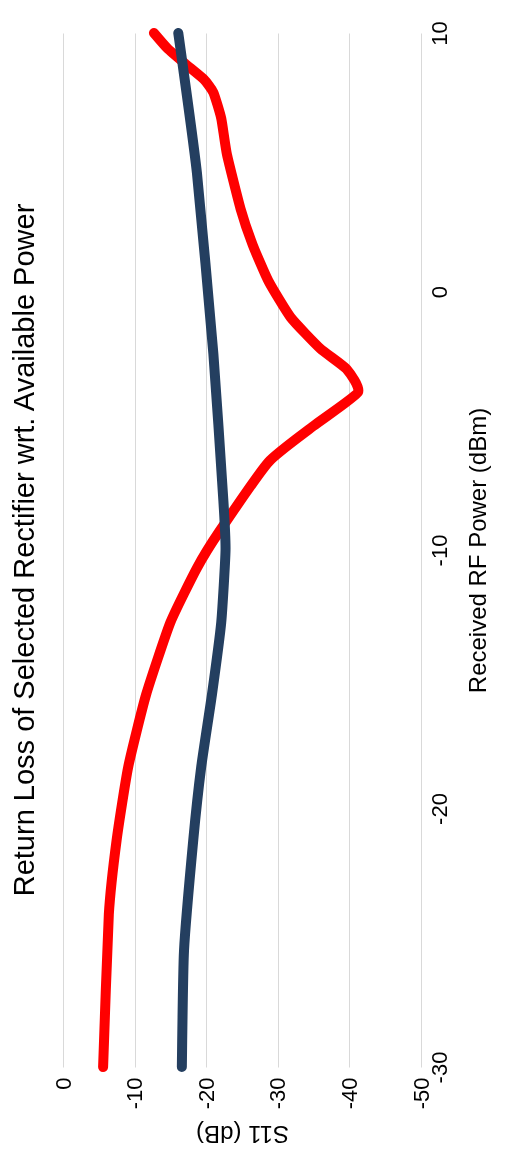 The height and width of the screenshot is (1162, 506). Describe the element at coordinates (135, 1093) in the screenshot. I see `x-tick-label: -10` at that location.